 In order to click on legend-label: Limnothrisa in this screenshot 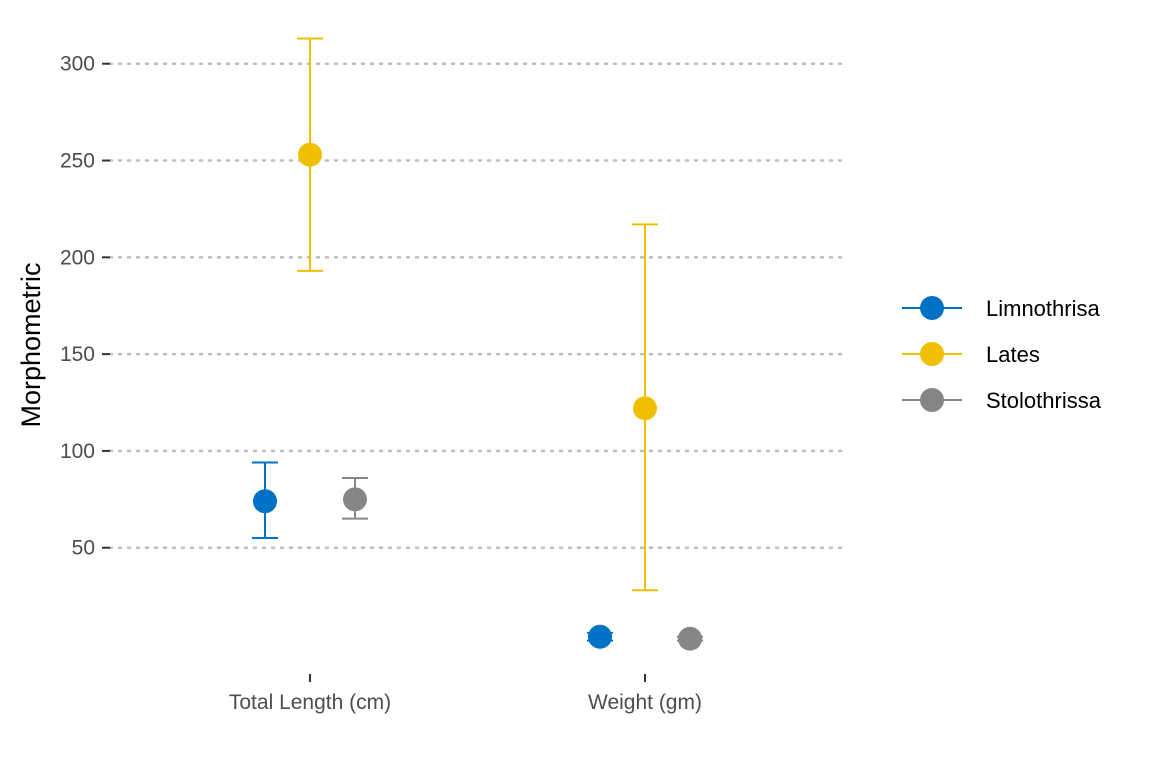, I will do `click(1043, 308)`.